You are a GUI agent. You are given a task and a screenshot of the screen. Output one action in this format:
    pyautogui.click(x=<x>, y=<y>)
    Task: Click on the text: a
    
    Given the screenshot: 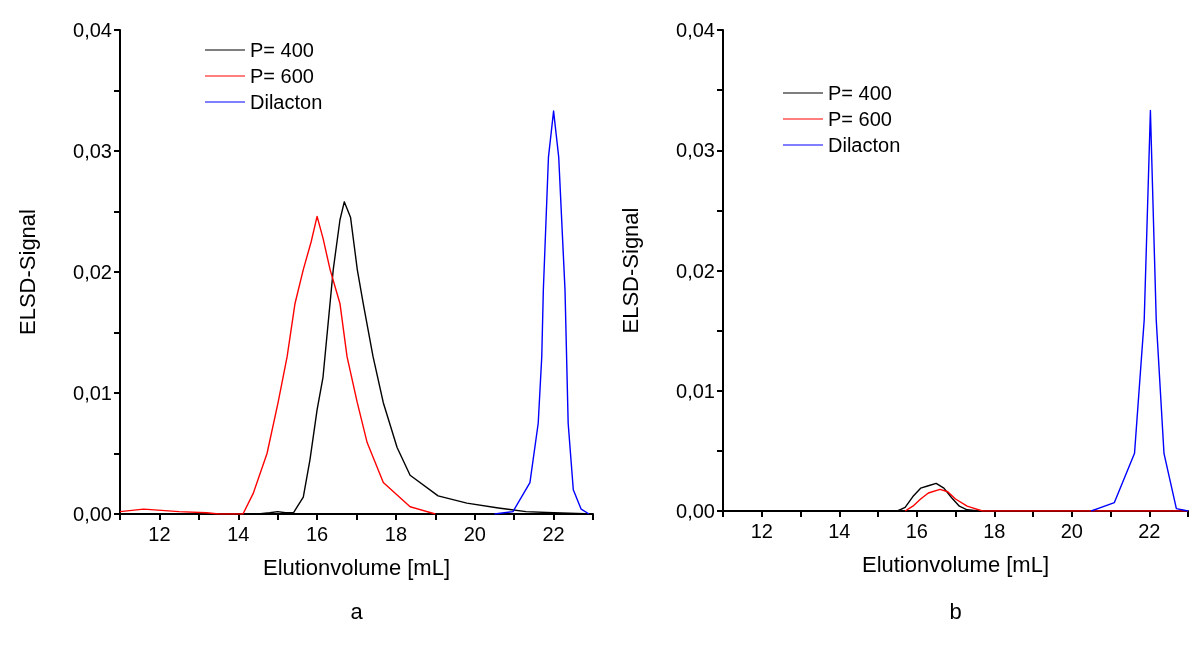 What is the action you would take?
    pyautogui.click(x=357, y=611)
    